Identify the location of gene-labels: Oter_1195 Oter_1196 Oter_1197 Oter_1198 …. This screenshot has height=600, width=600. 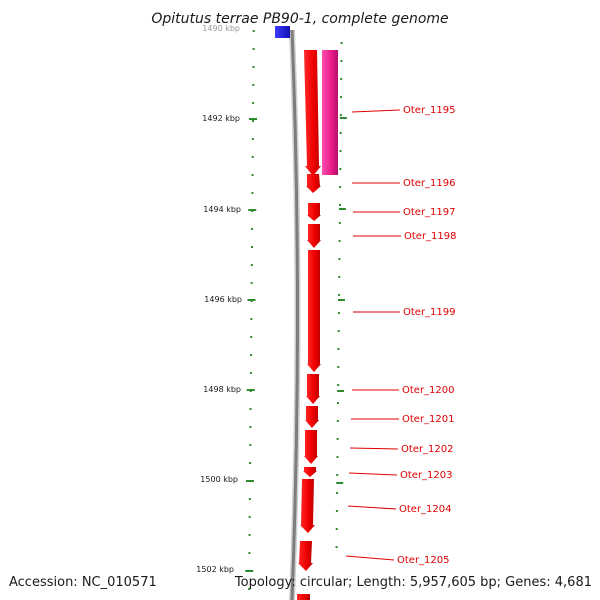
(427, 335).